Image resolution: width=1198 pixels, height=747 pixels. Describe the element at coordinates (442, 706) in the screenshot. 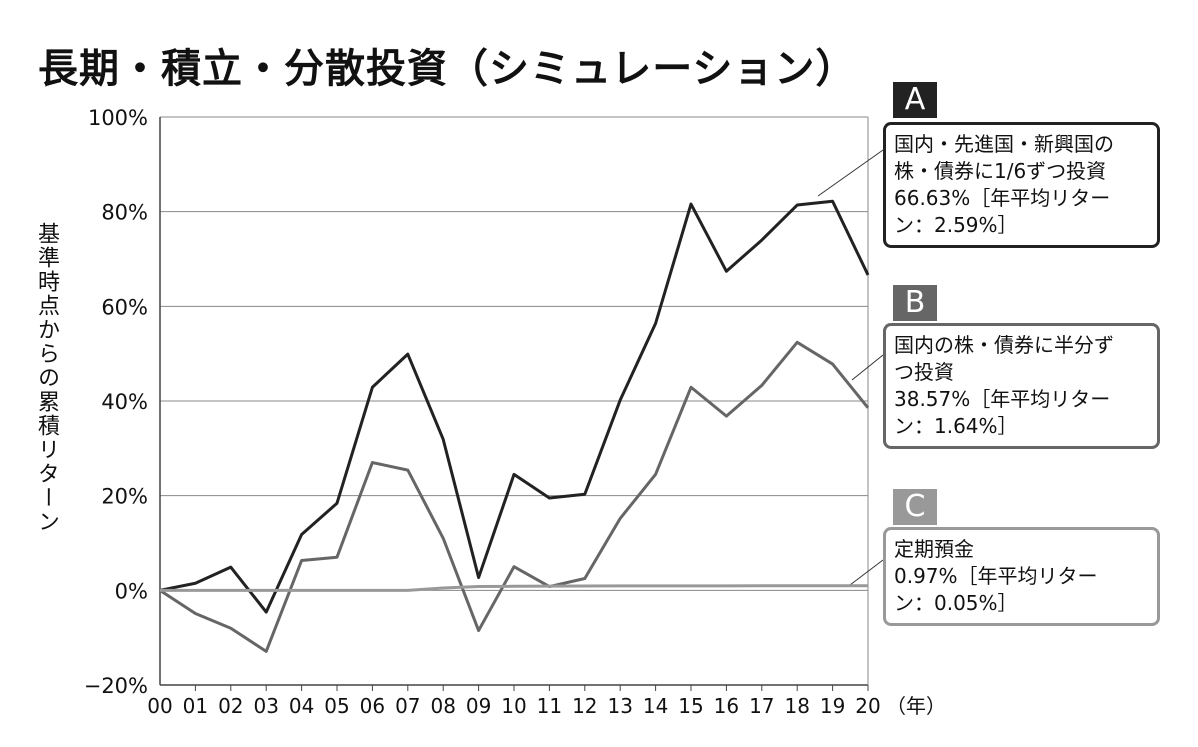

I see `x-tick-label: 08` at that location.